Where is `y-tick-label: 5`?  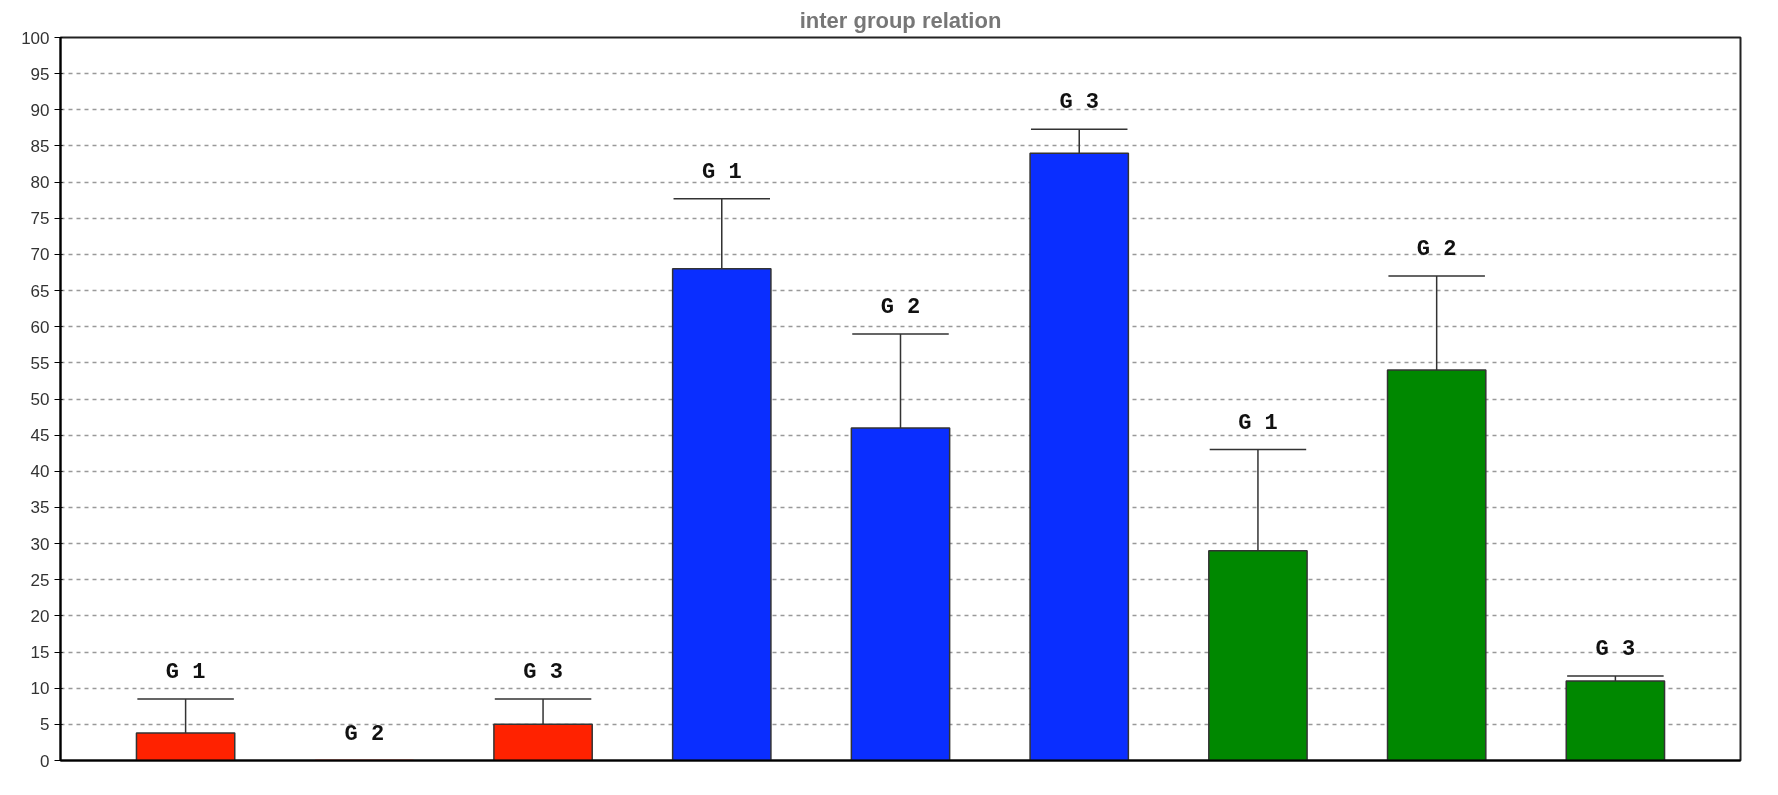 y-tick-label: 5 is located at coordinates (45, 725).